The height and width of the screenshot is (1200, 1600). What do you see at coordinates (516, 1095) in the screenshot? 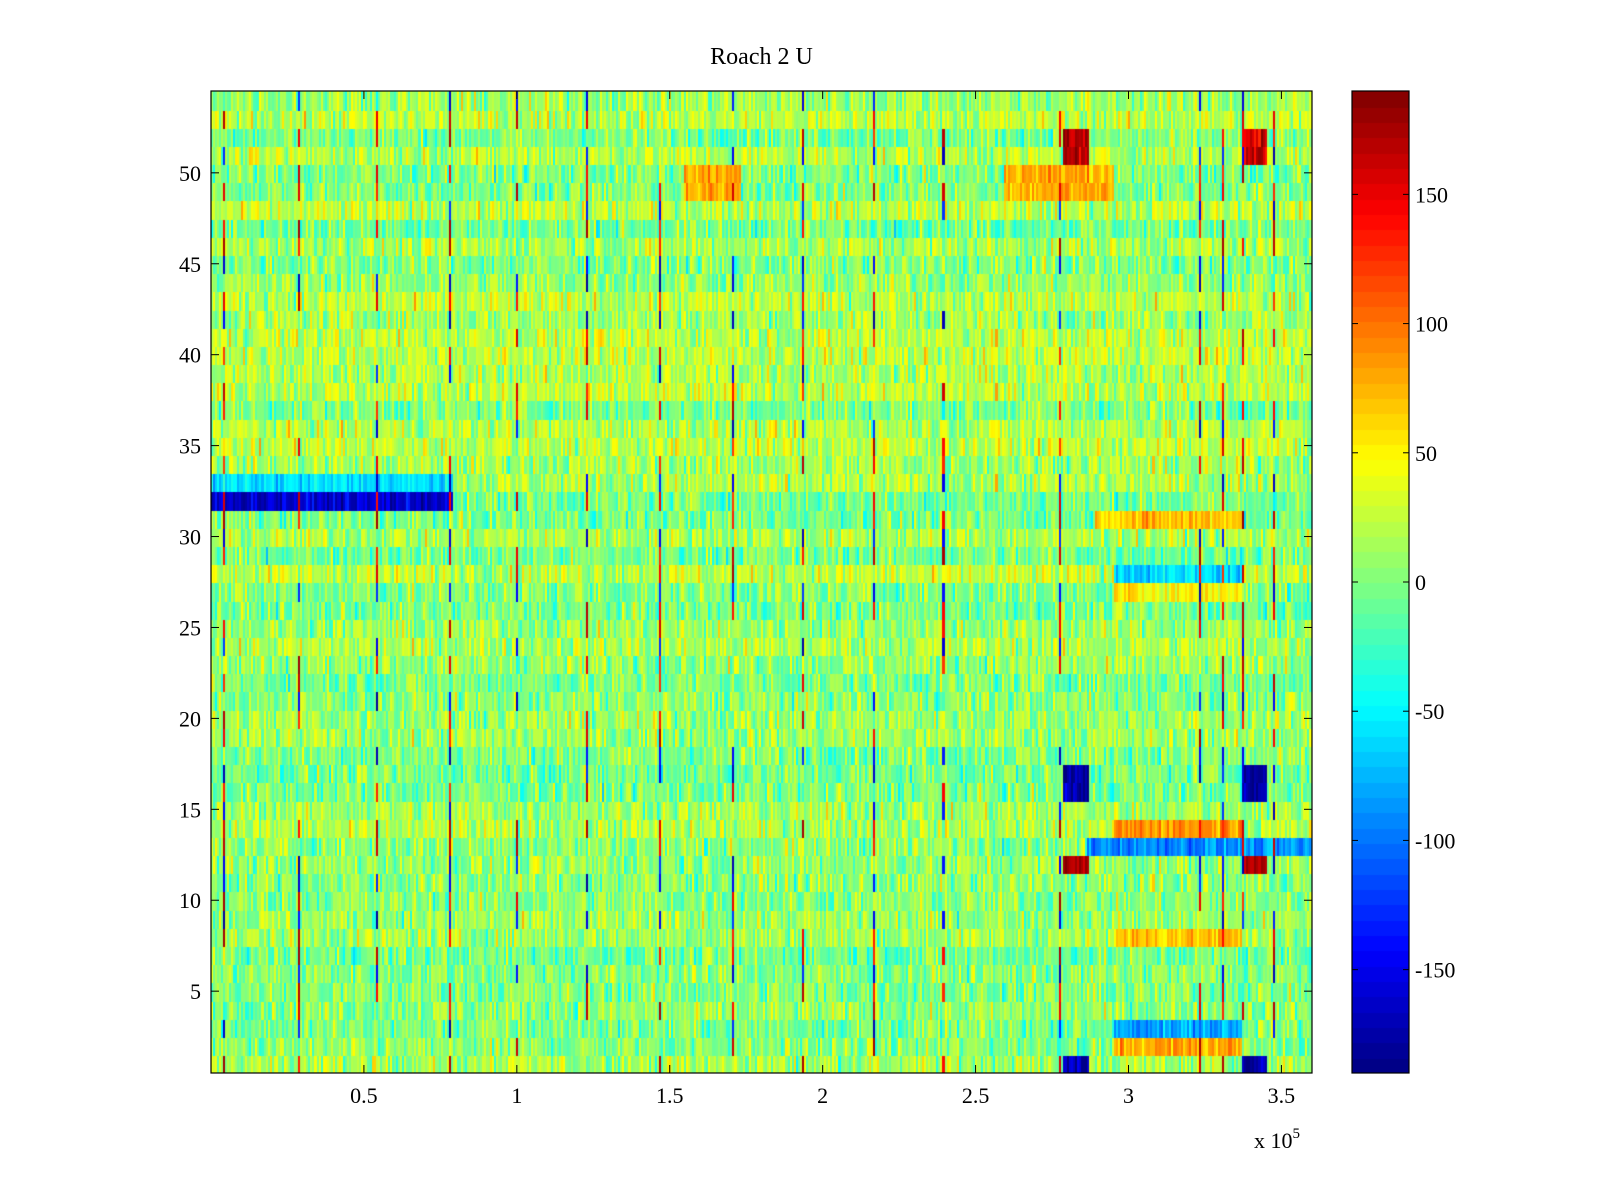
I see `x-tick-label: 1` at bounding box center [516, 1095].